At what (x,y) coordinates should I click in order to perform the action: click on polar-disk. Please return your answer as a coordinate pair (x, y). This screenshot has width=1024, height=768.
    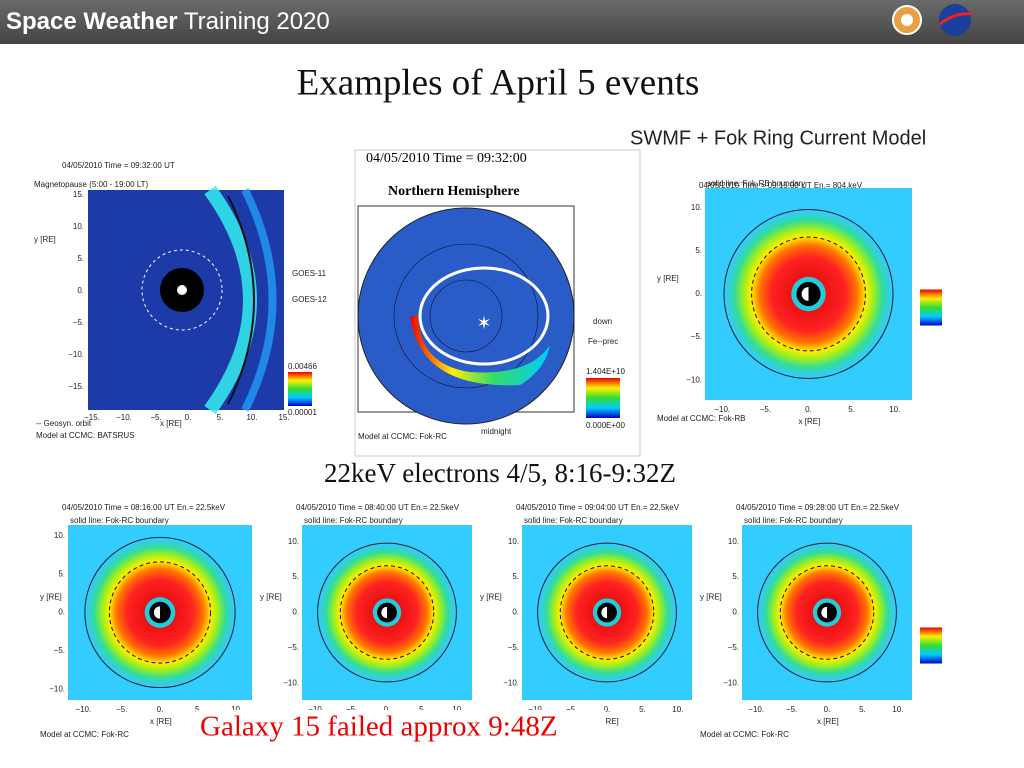
    Looking at the image, I should click on (466, 316).